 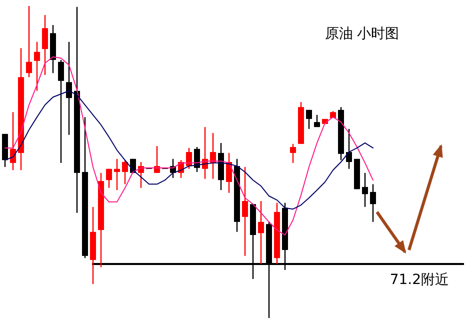 I want to click on text: 原油 小时图, so click(x=362, y=34).